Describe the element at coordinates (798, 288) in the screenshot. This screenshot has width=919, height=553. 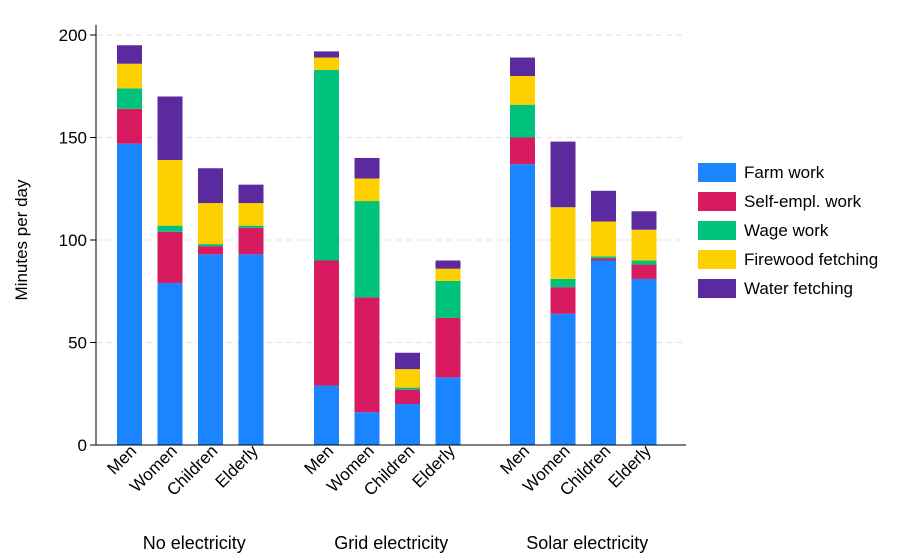
I see `legend-label: Water fetching` at that location.